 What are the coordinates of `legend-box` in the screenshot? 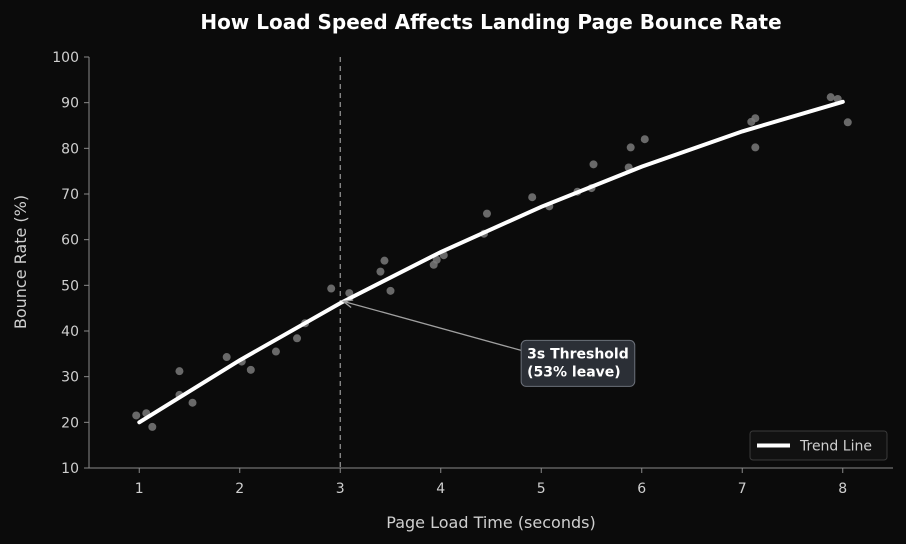 It's located at (818, 445).